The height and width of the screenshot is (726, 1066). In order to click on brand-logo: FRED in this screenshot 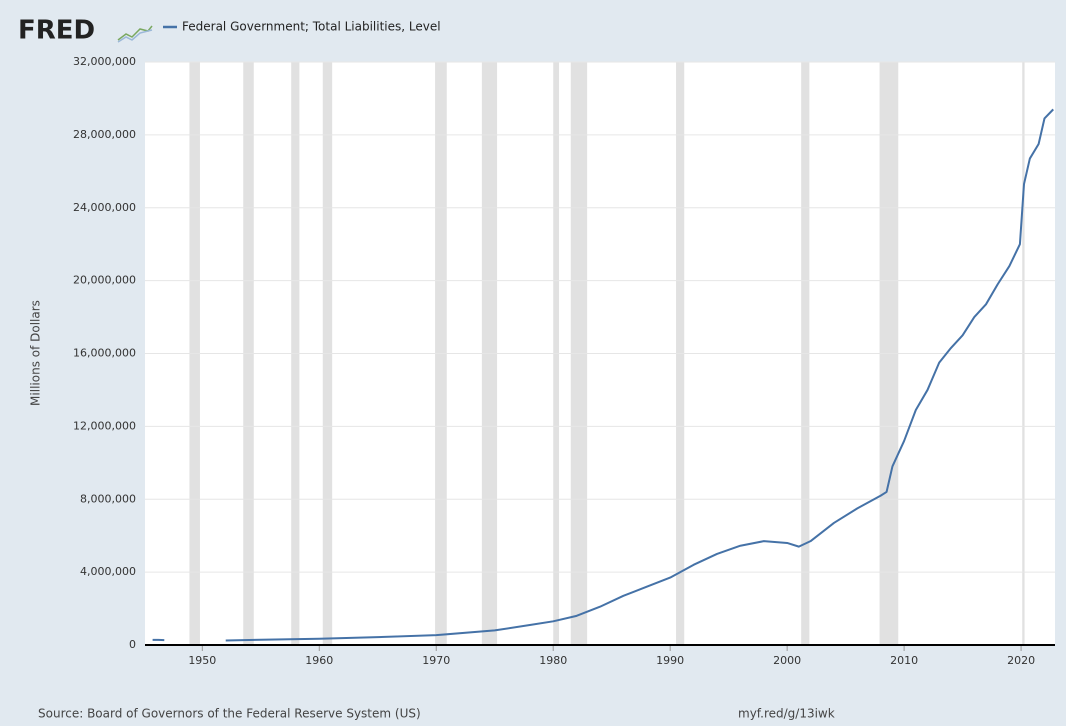, I will do `click(56, 31)`.